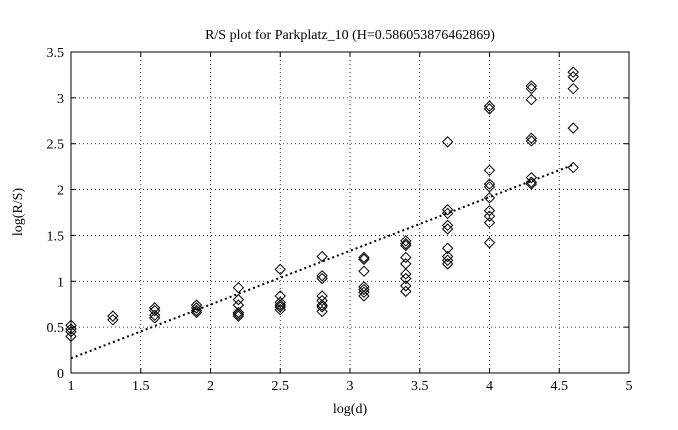 This screenshot has height=430, width=678. What do you see at coordinates (210, 386) in the screenshot?
I see `x-tick-label: 2` at bounding box center [210, 386].